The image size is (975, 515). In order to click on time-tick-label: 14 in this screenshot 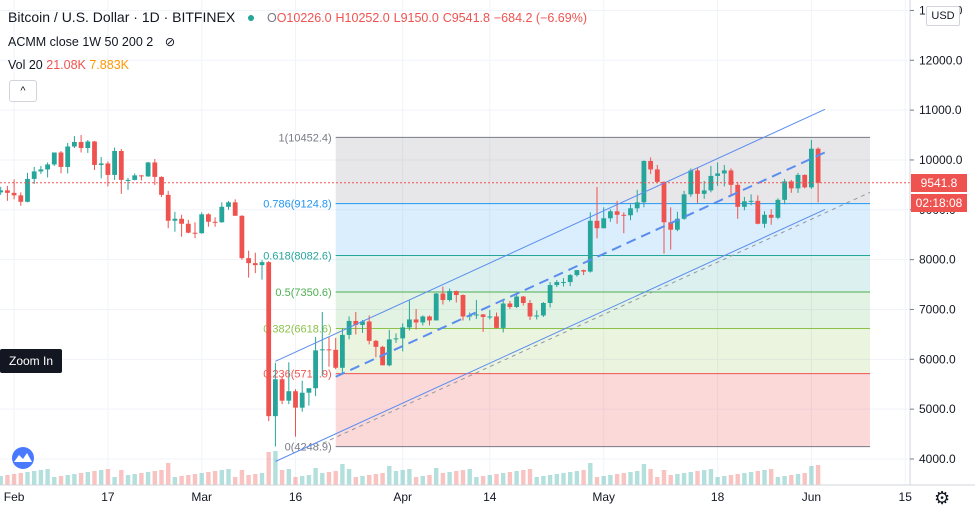, I will do `click(490, 497)`.